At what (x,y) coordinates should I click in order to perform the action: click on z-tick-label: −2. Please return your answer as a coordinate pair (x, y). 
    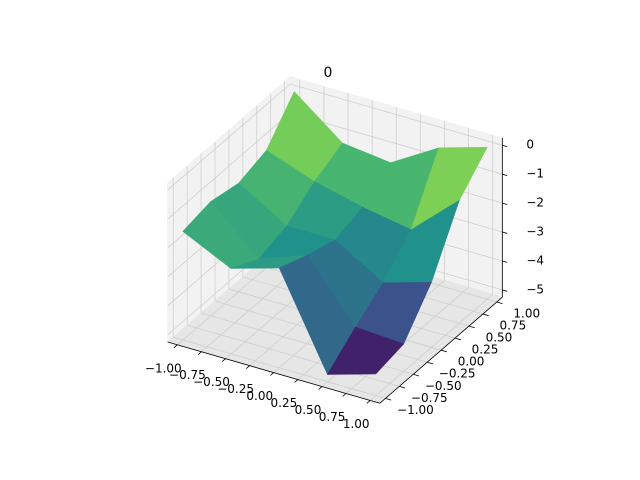
    Looking at the image, I should click on (535, 203).